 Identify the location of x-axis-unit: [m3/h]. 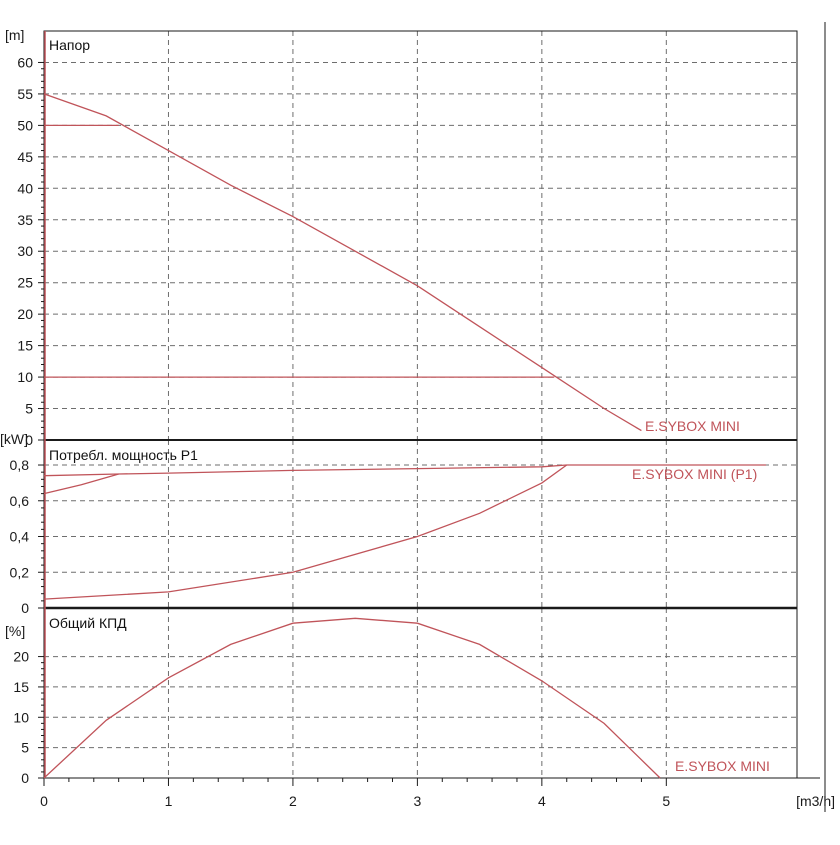
(815, 801).